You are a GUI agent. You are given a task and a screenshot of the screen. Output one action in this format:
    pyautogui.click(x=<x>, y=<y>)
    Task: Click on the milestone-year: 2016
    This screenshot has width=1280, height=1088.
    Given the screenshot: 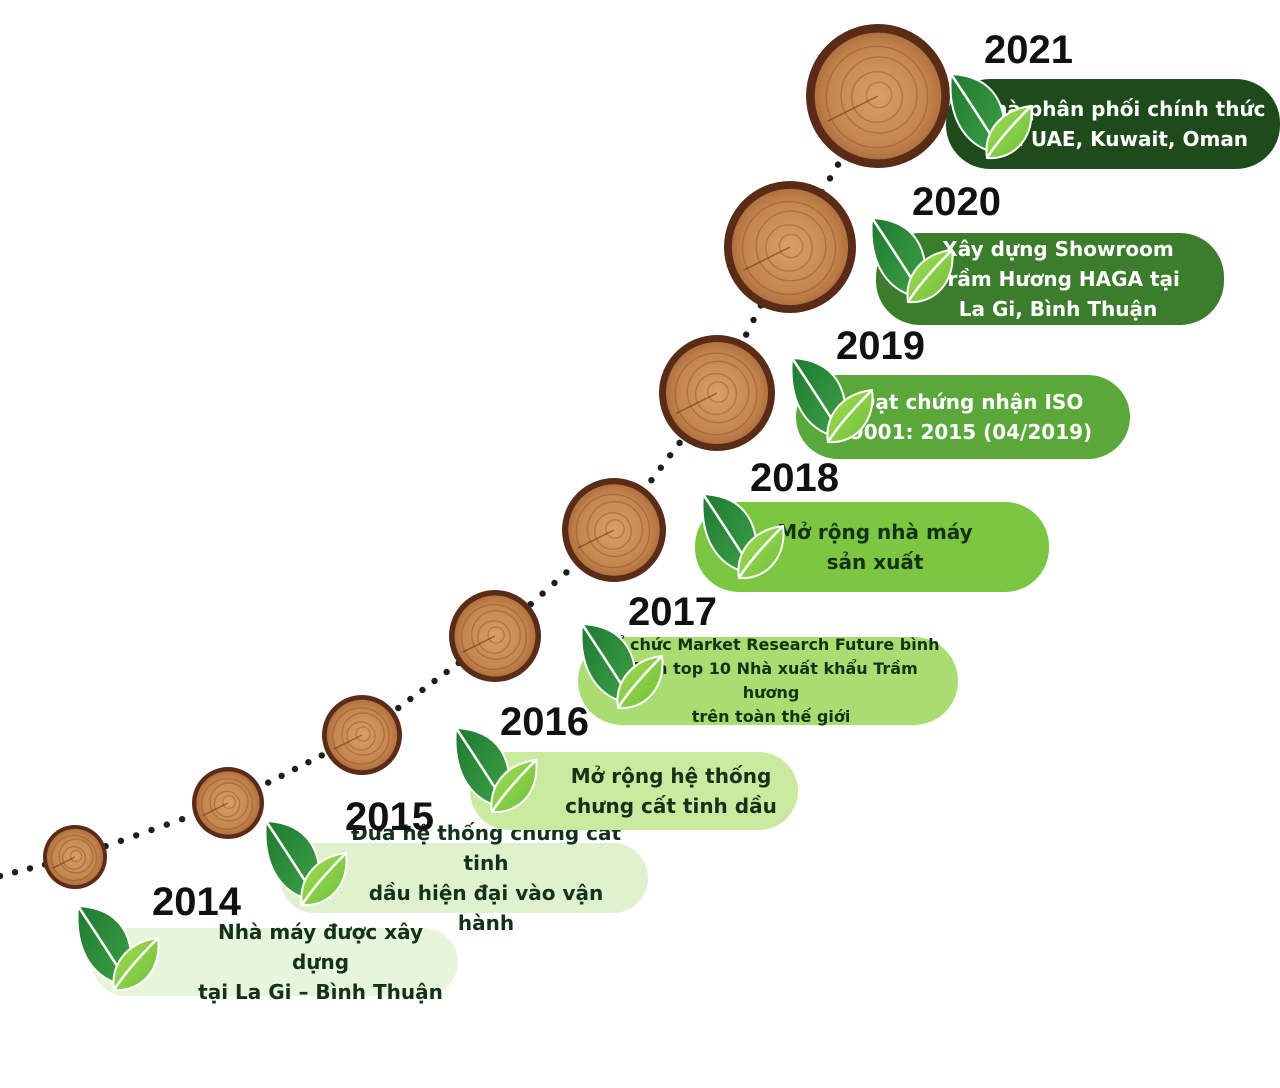 What is the action you would take?
    pyautogui.click(x=544, y=722)
    